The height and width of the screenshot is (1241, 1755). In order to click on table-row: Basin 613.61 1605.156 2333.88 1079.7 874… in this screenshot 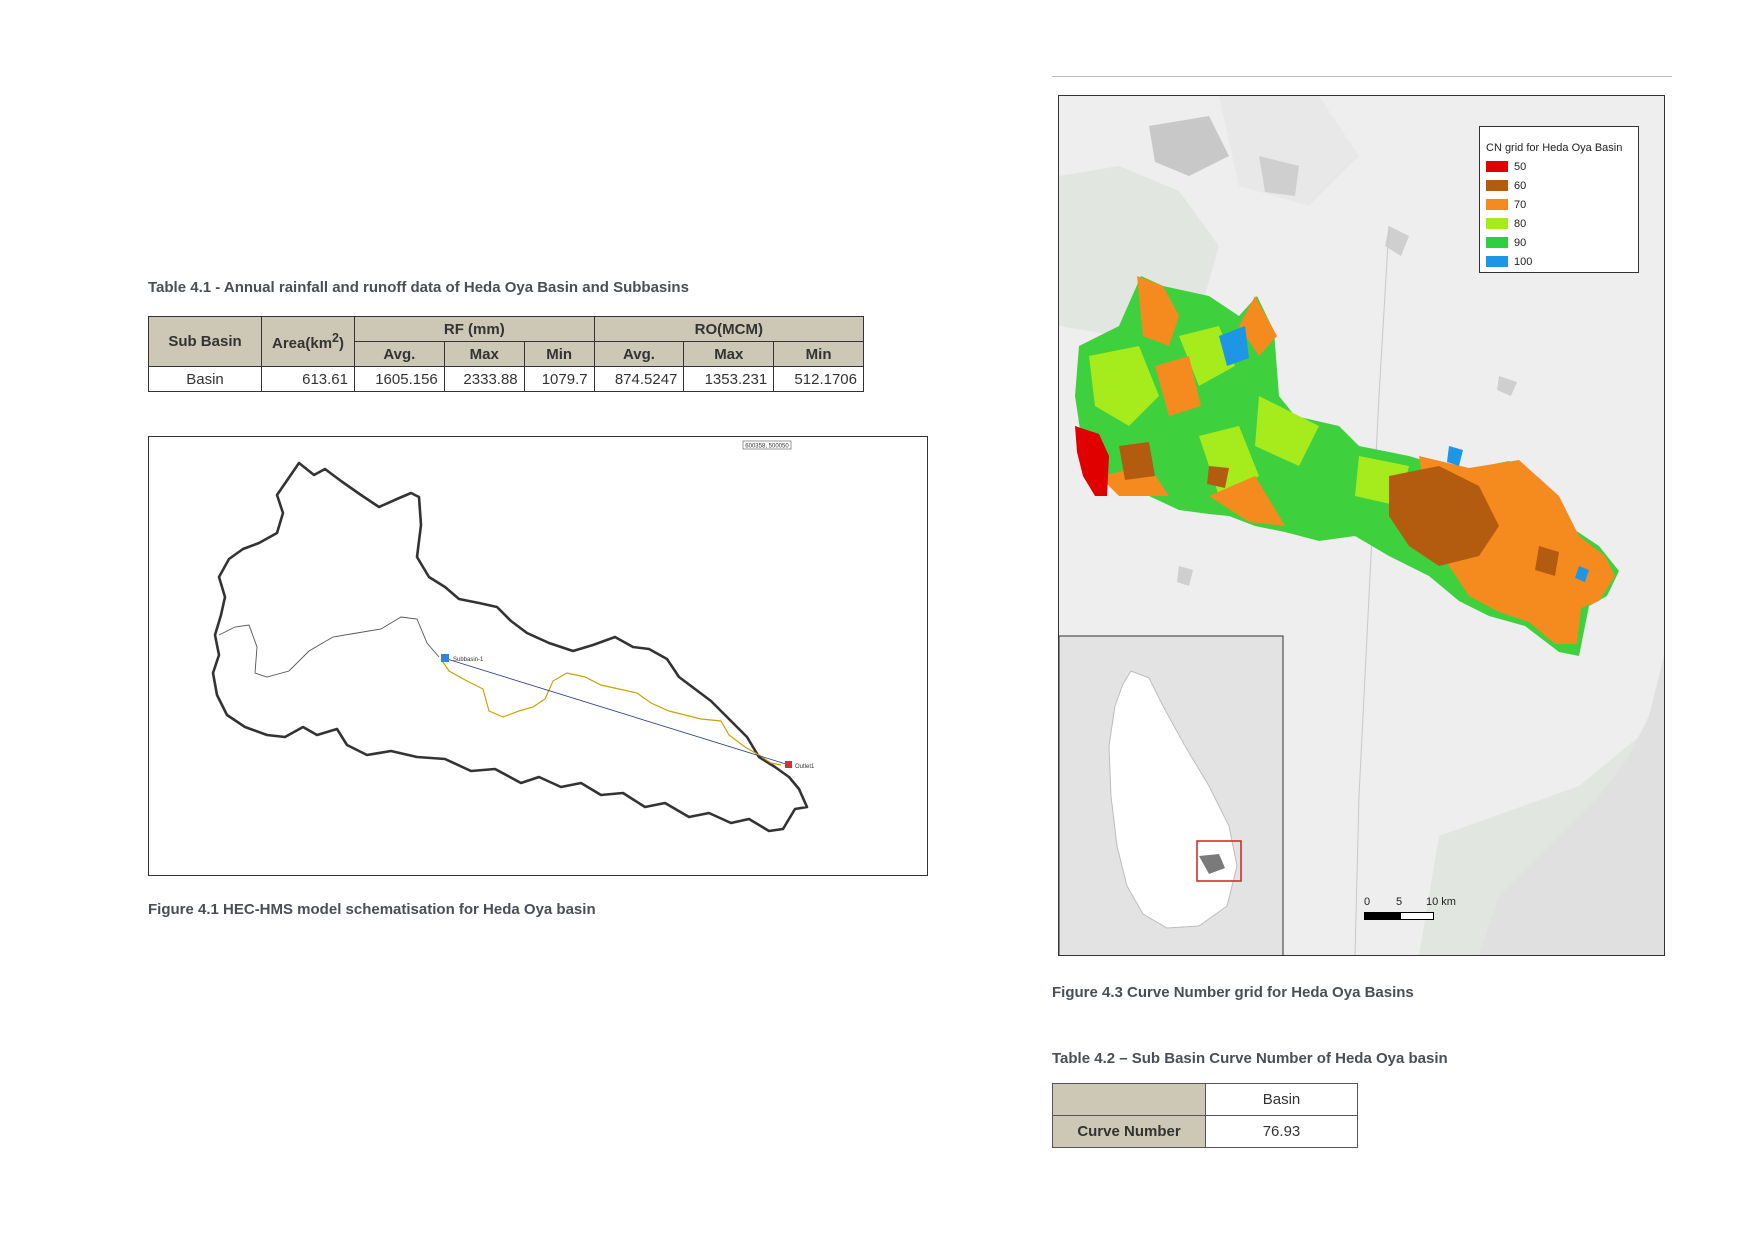, I will do `click(506, 379)`.